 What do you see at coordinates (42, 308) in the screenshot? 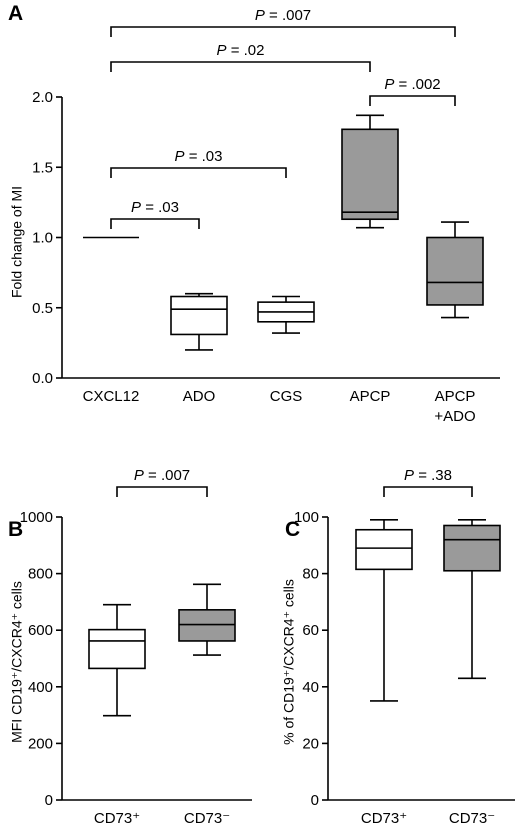
I see `y-tick-label: 0.5` at bounding box center [42, 308].